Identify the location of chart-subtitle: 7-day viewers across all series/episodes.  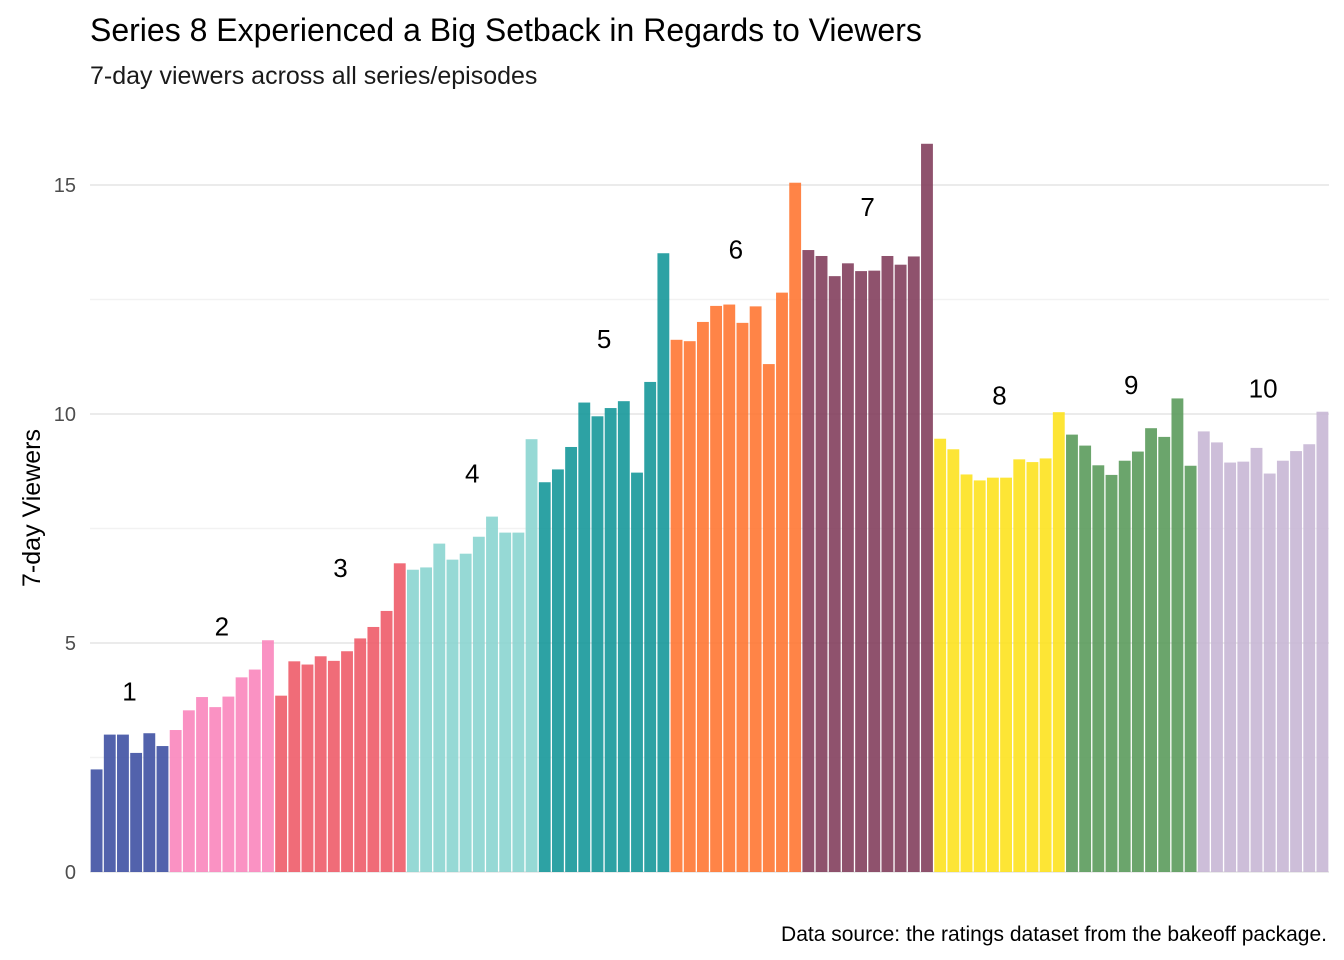
(313, 76).